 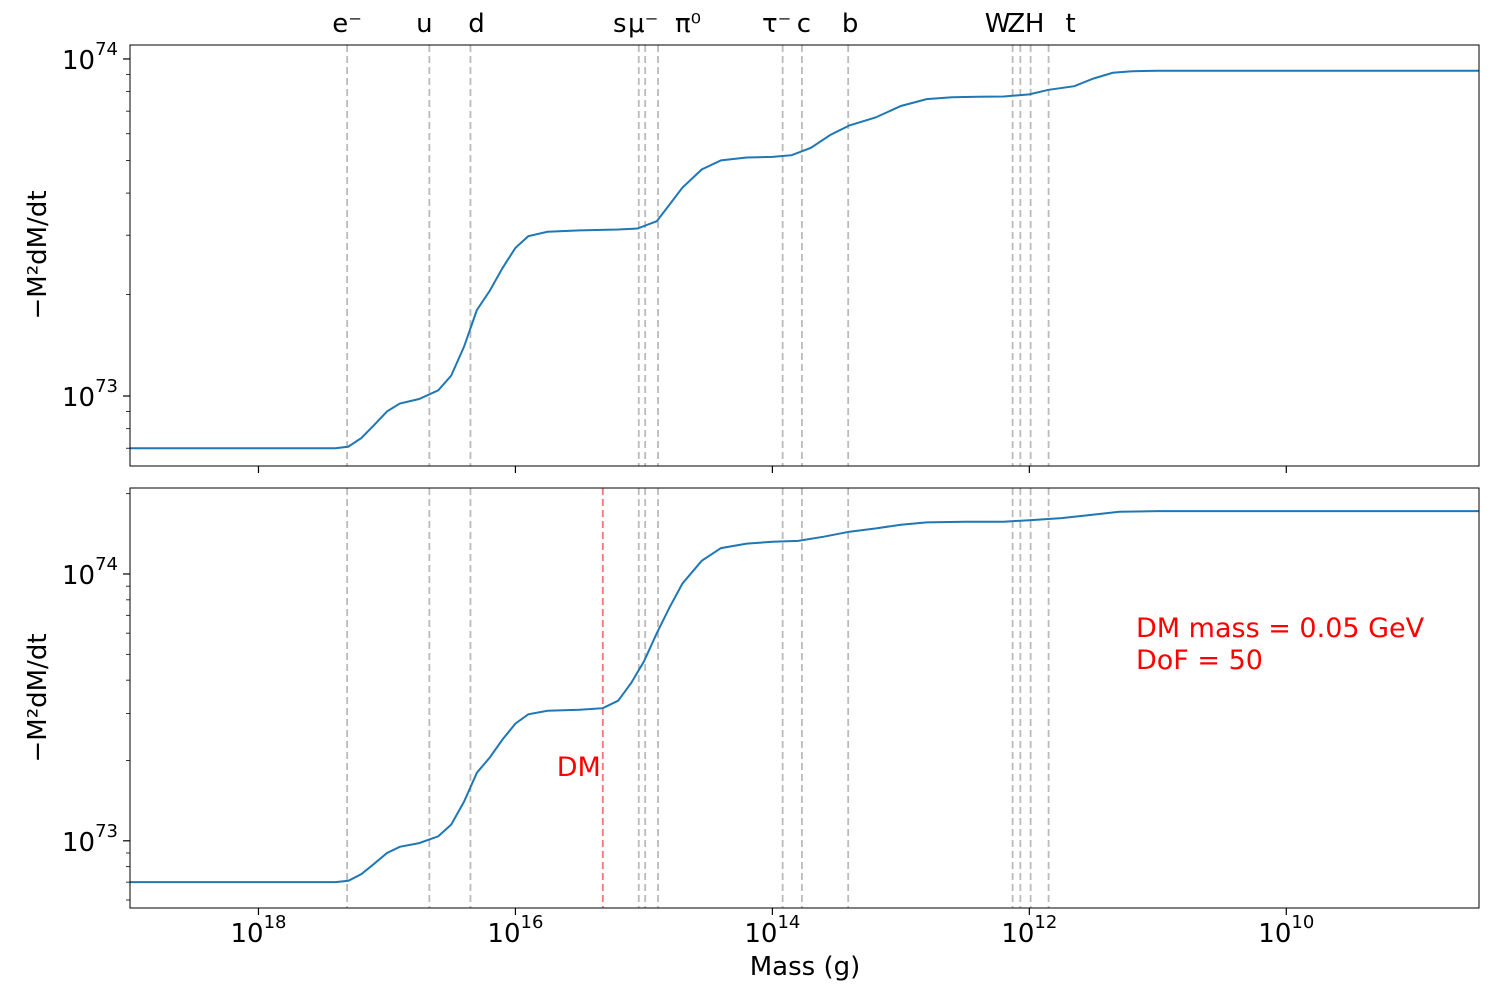 What do you see at coordinates (38, 254) in the screenshot?
I see `top-y-axis-label: −M²dM/dt` at bounding box center [38, 254].